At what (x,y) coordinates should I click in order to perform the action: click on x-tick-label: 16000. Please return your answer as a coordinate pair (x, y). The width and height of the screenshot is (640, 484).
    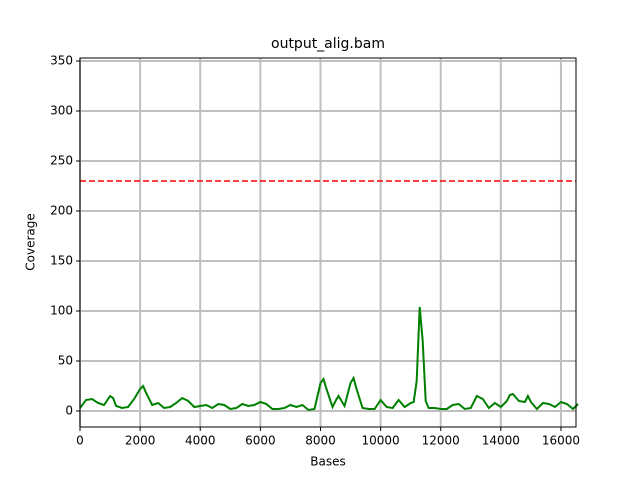
    Looking at the image, I should click on (561, 441).